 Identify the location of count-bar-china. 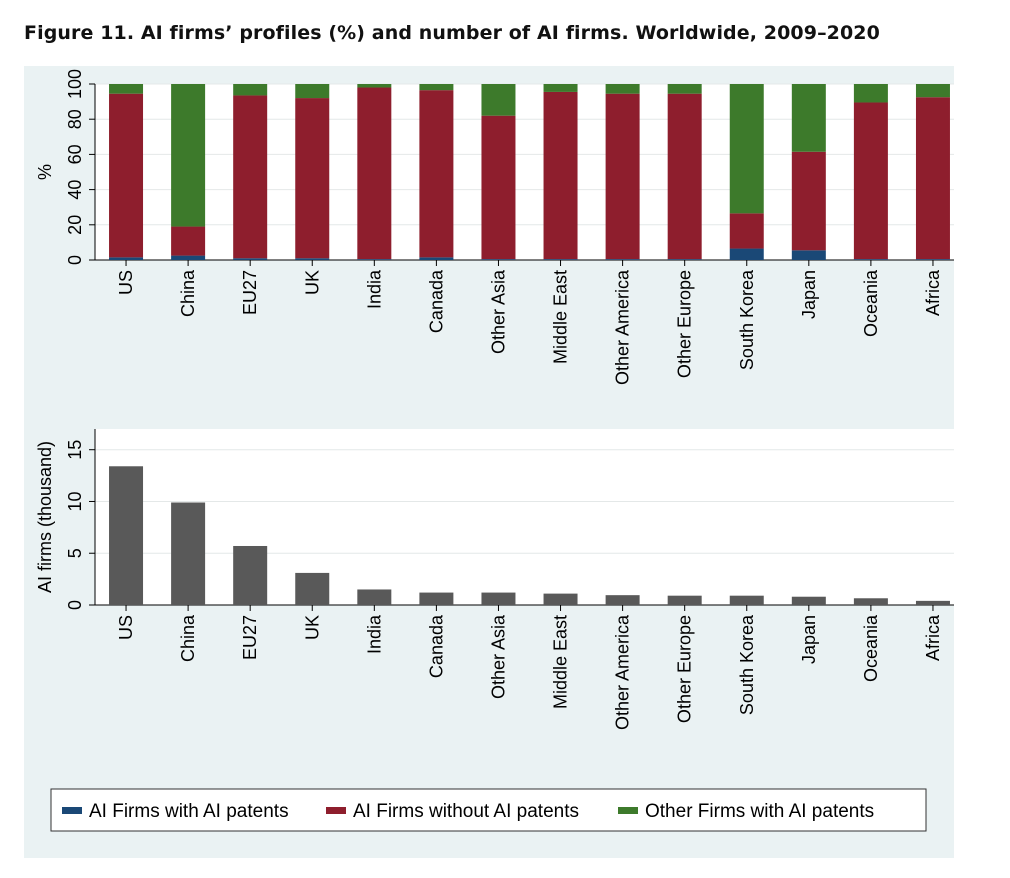
(188, 553).